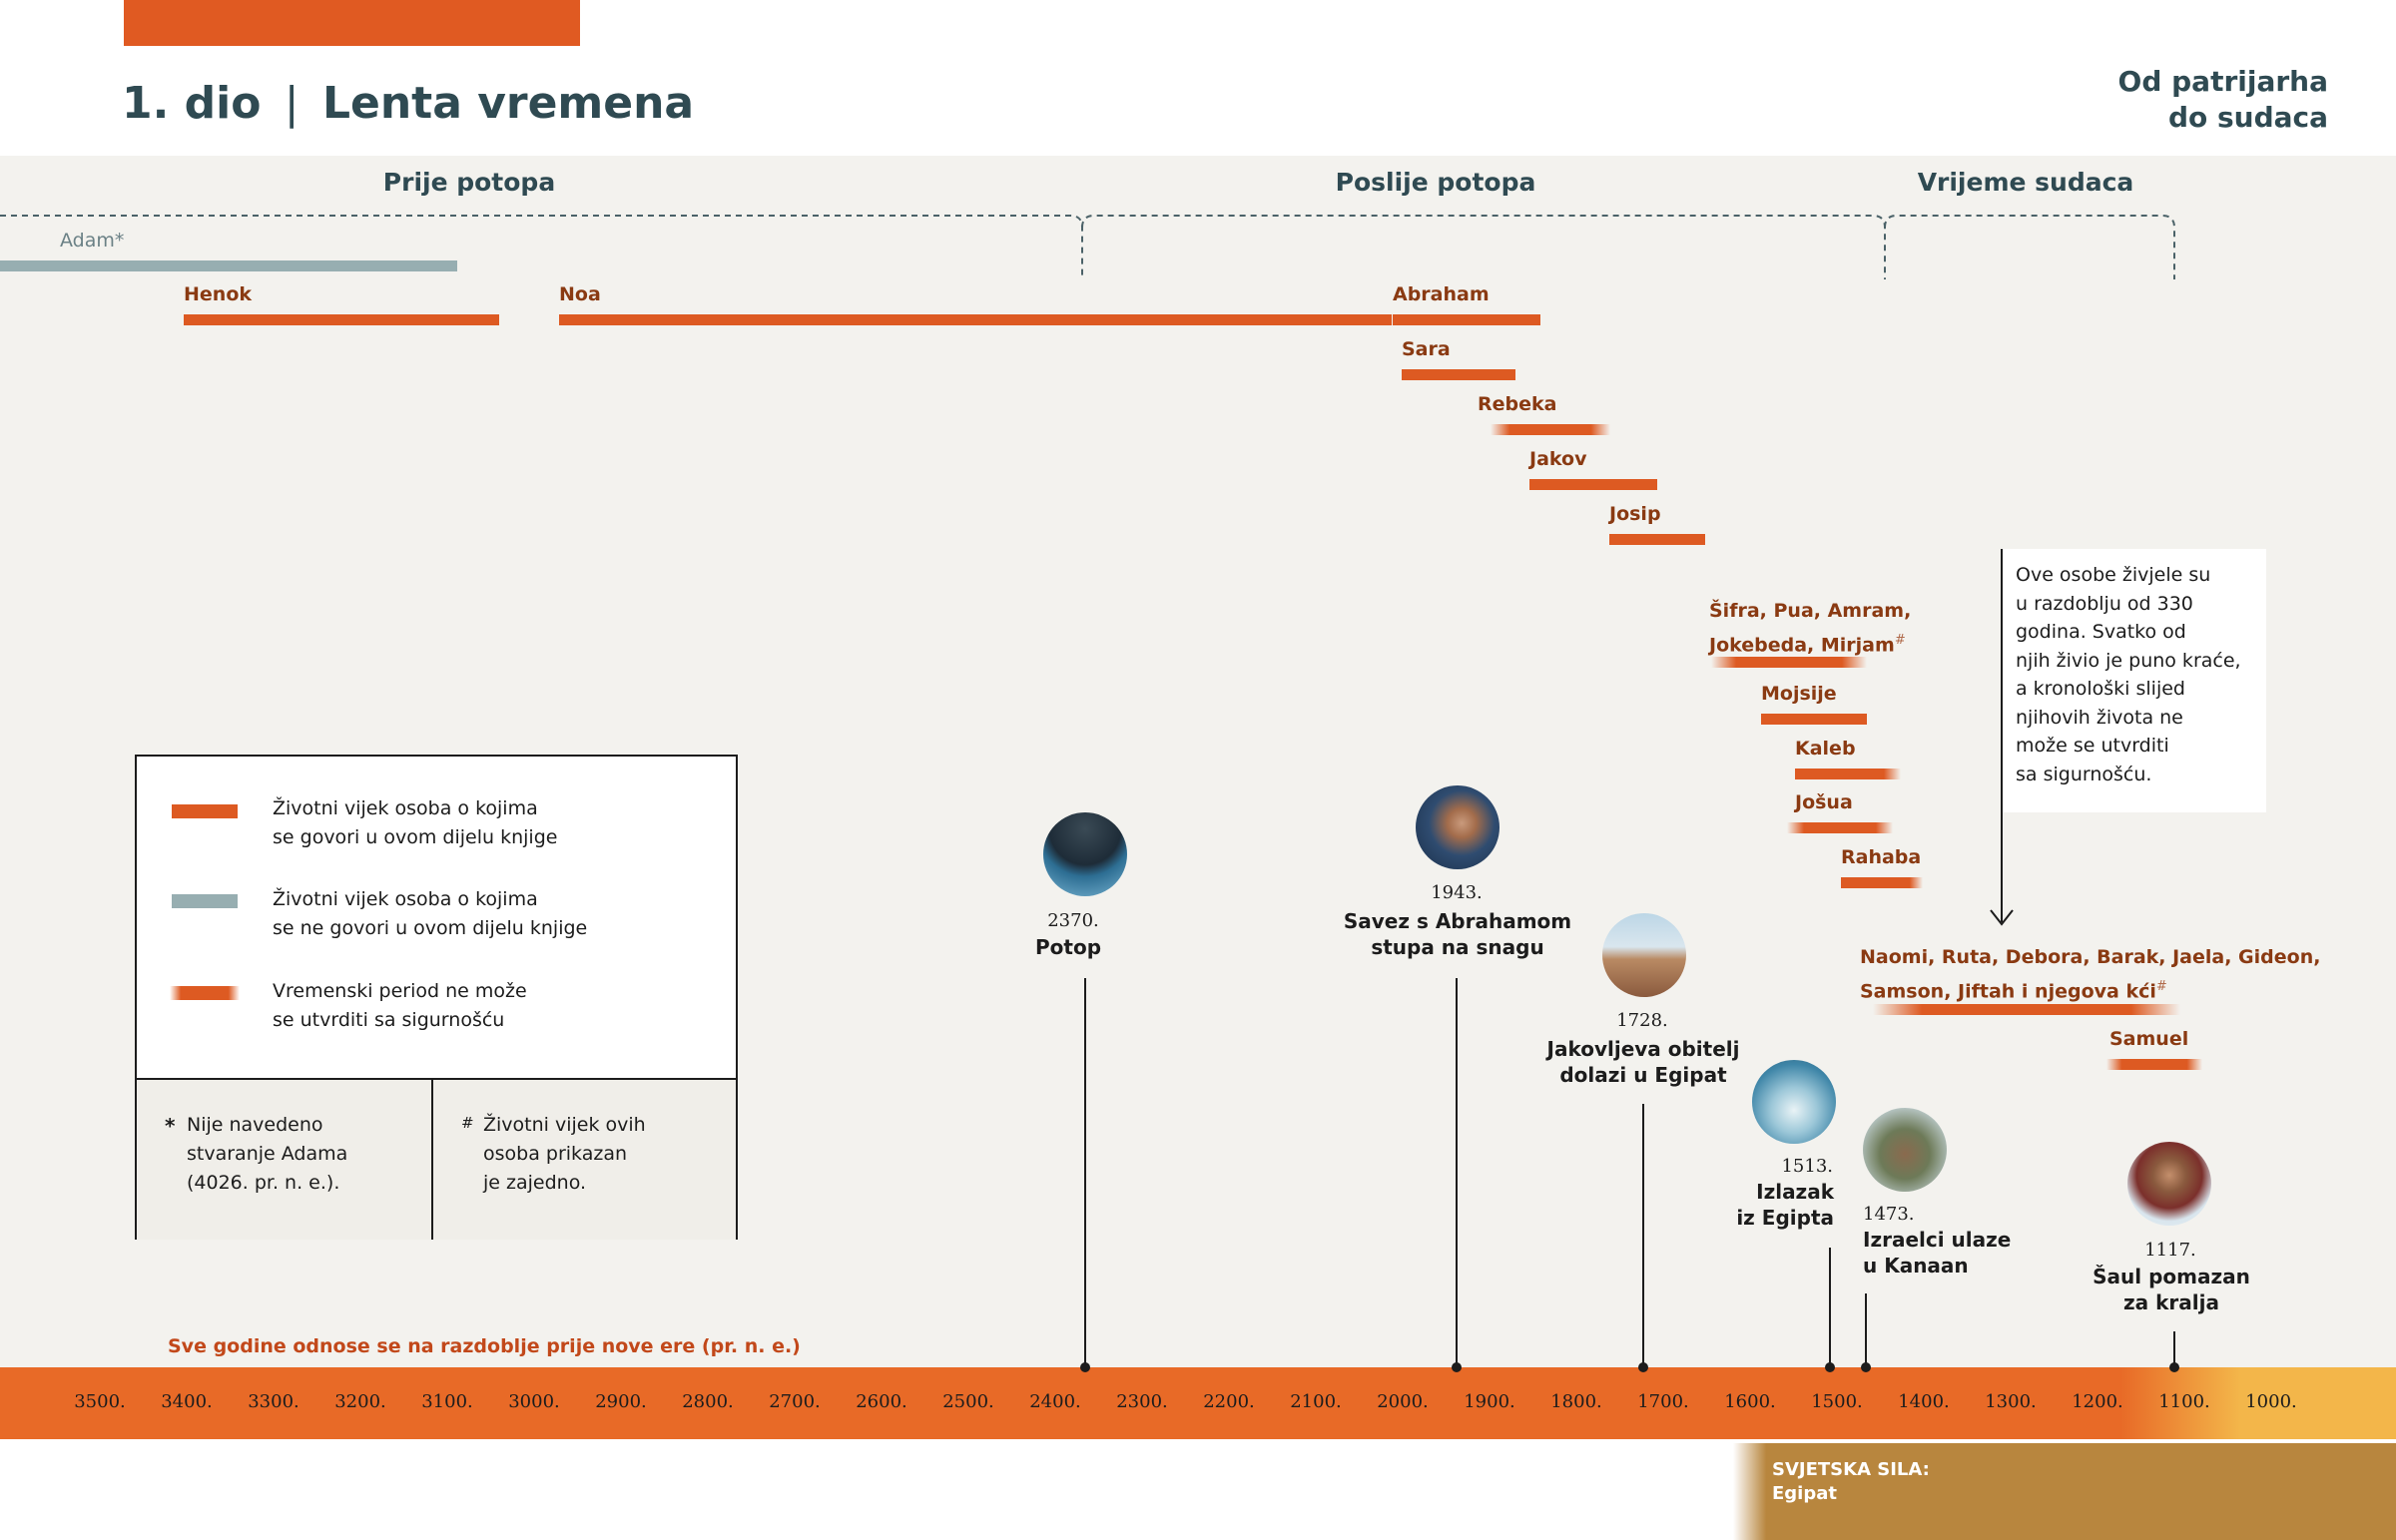 This screenshot has height=1540, width=2396. I want to click on chapter-title-line1: Od patrijarha, so click(2222, 81).